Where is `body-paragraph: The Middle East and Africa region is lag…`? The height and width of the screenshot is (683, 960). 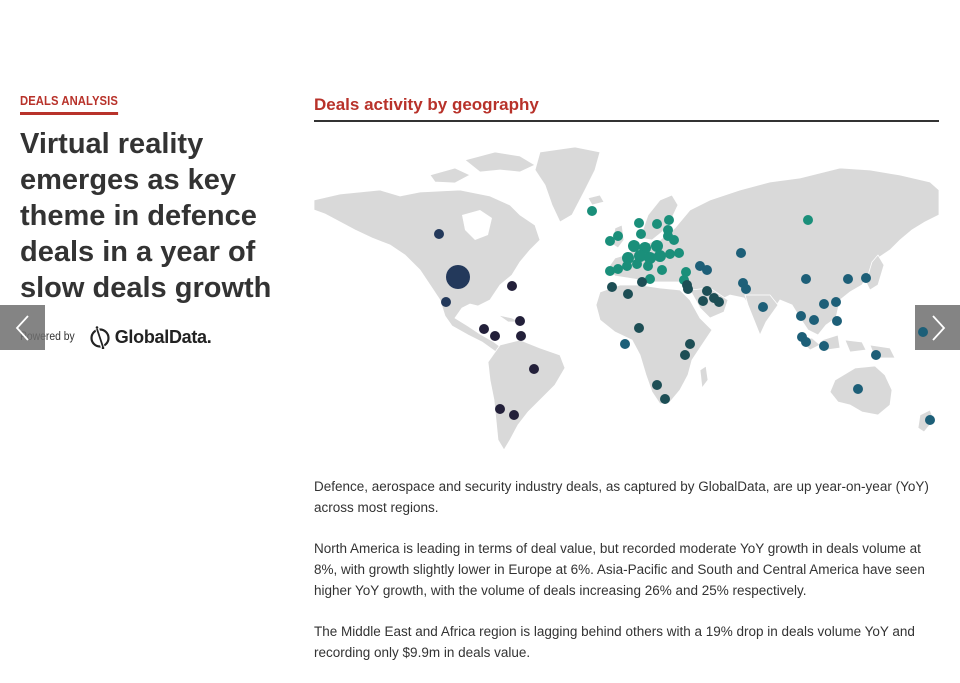
body-paragraph: The Middle East and Africa region is lag… is located at coordinates (614, 642).